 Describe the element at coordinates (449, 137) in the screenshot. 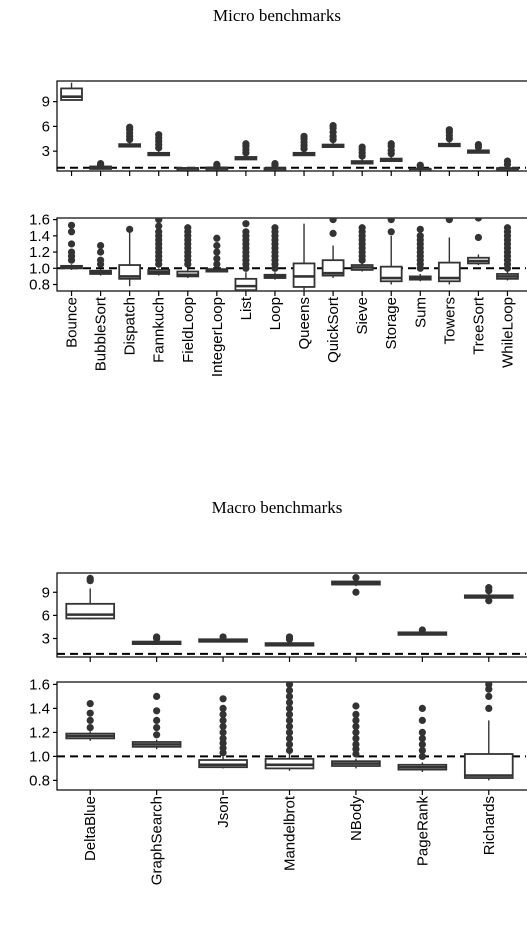

I see `box-towers` at that location.